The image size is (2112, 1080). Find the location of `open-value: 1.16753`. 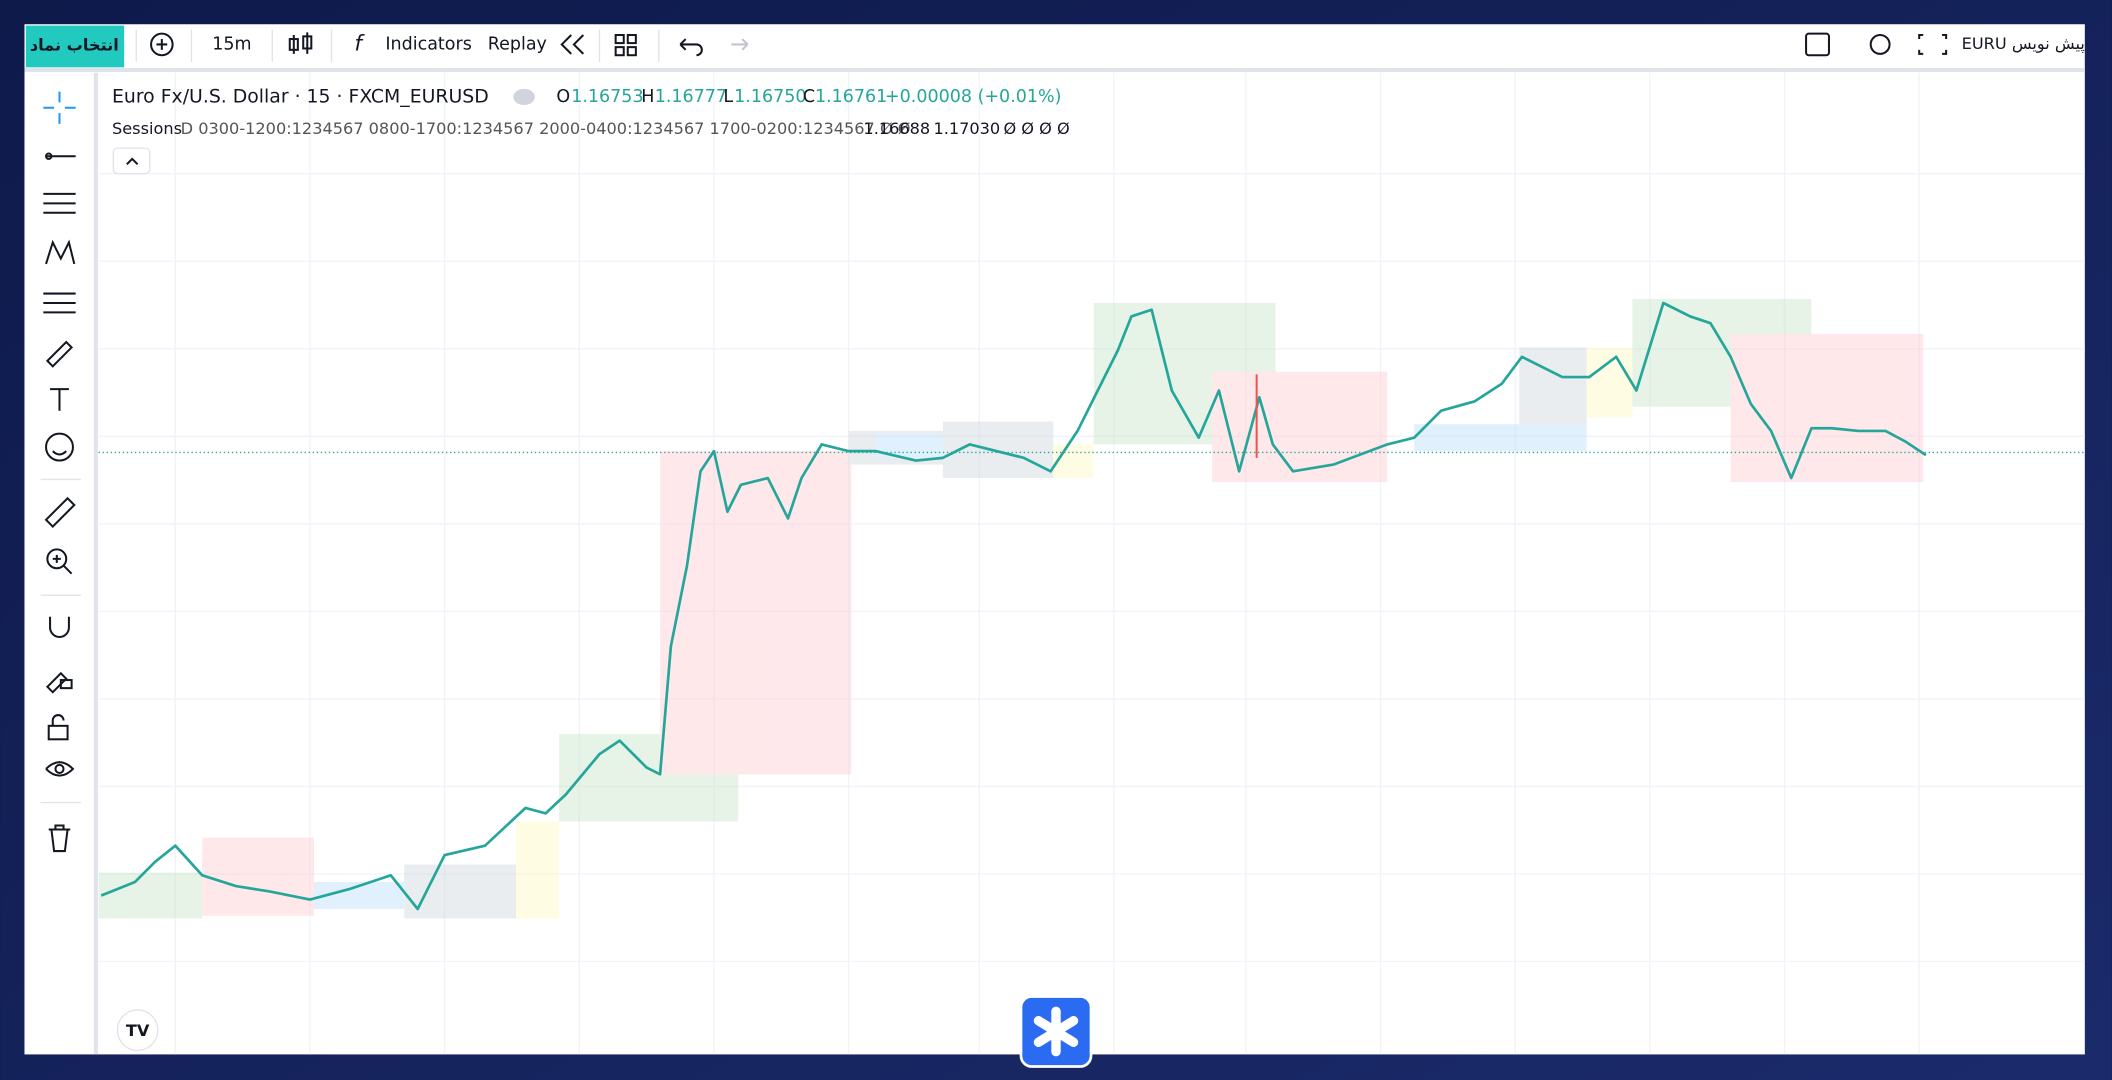

open-value: 1.16753 is located at coordinates (607, 97).